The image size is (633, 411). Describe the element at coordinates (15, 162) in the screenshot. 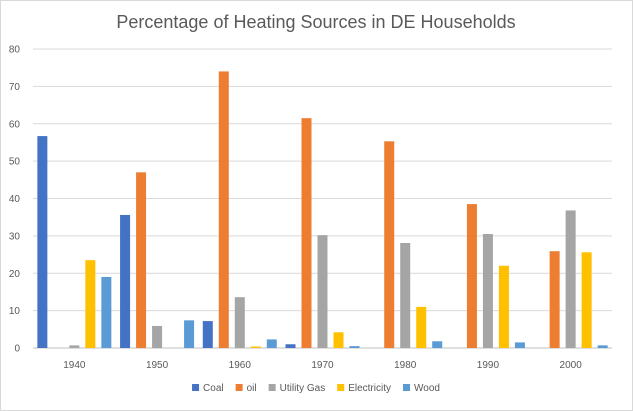

I see `y-tick-label: 50` at that location.